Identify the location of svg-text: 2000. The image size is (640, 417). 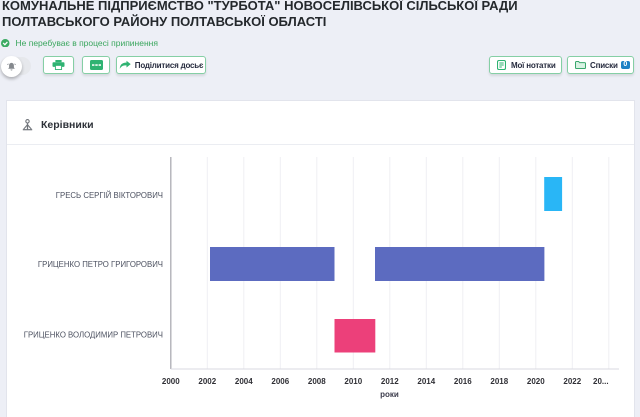
(171, 381).